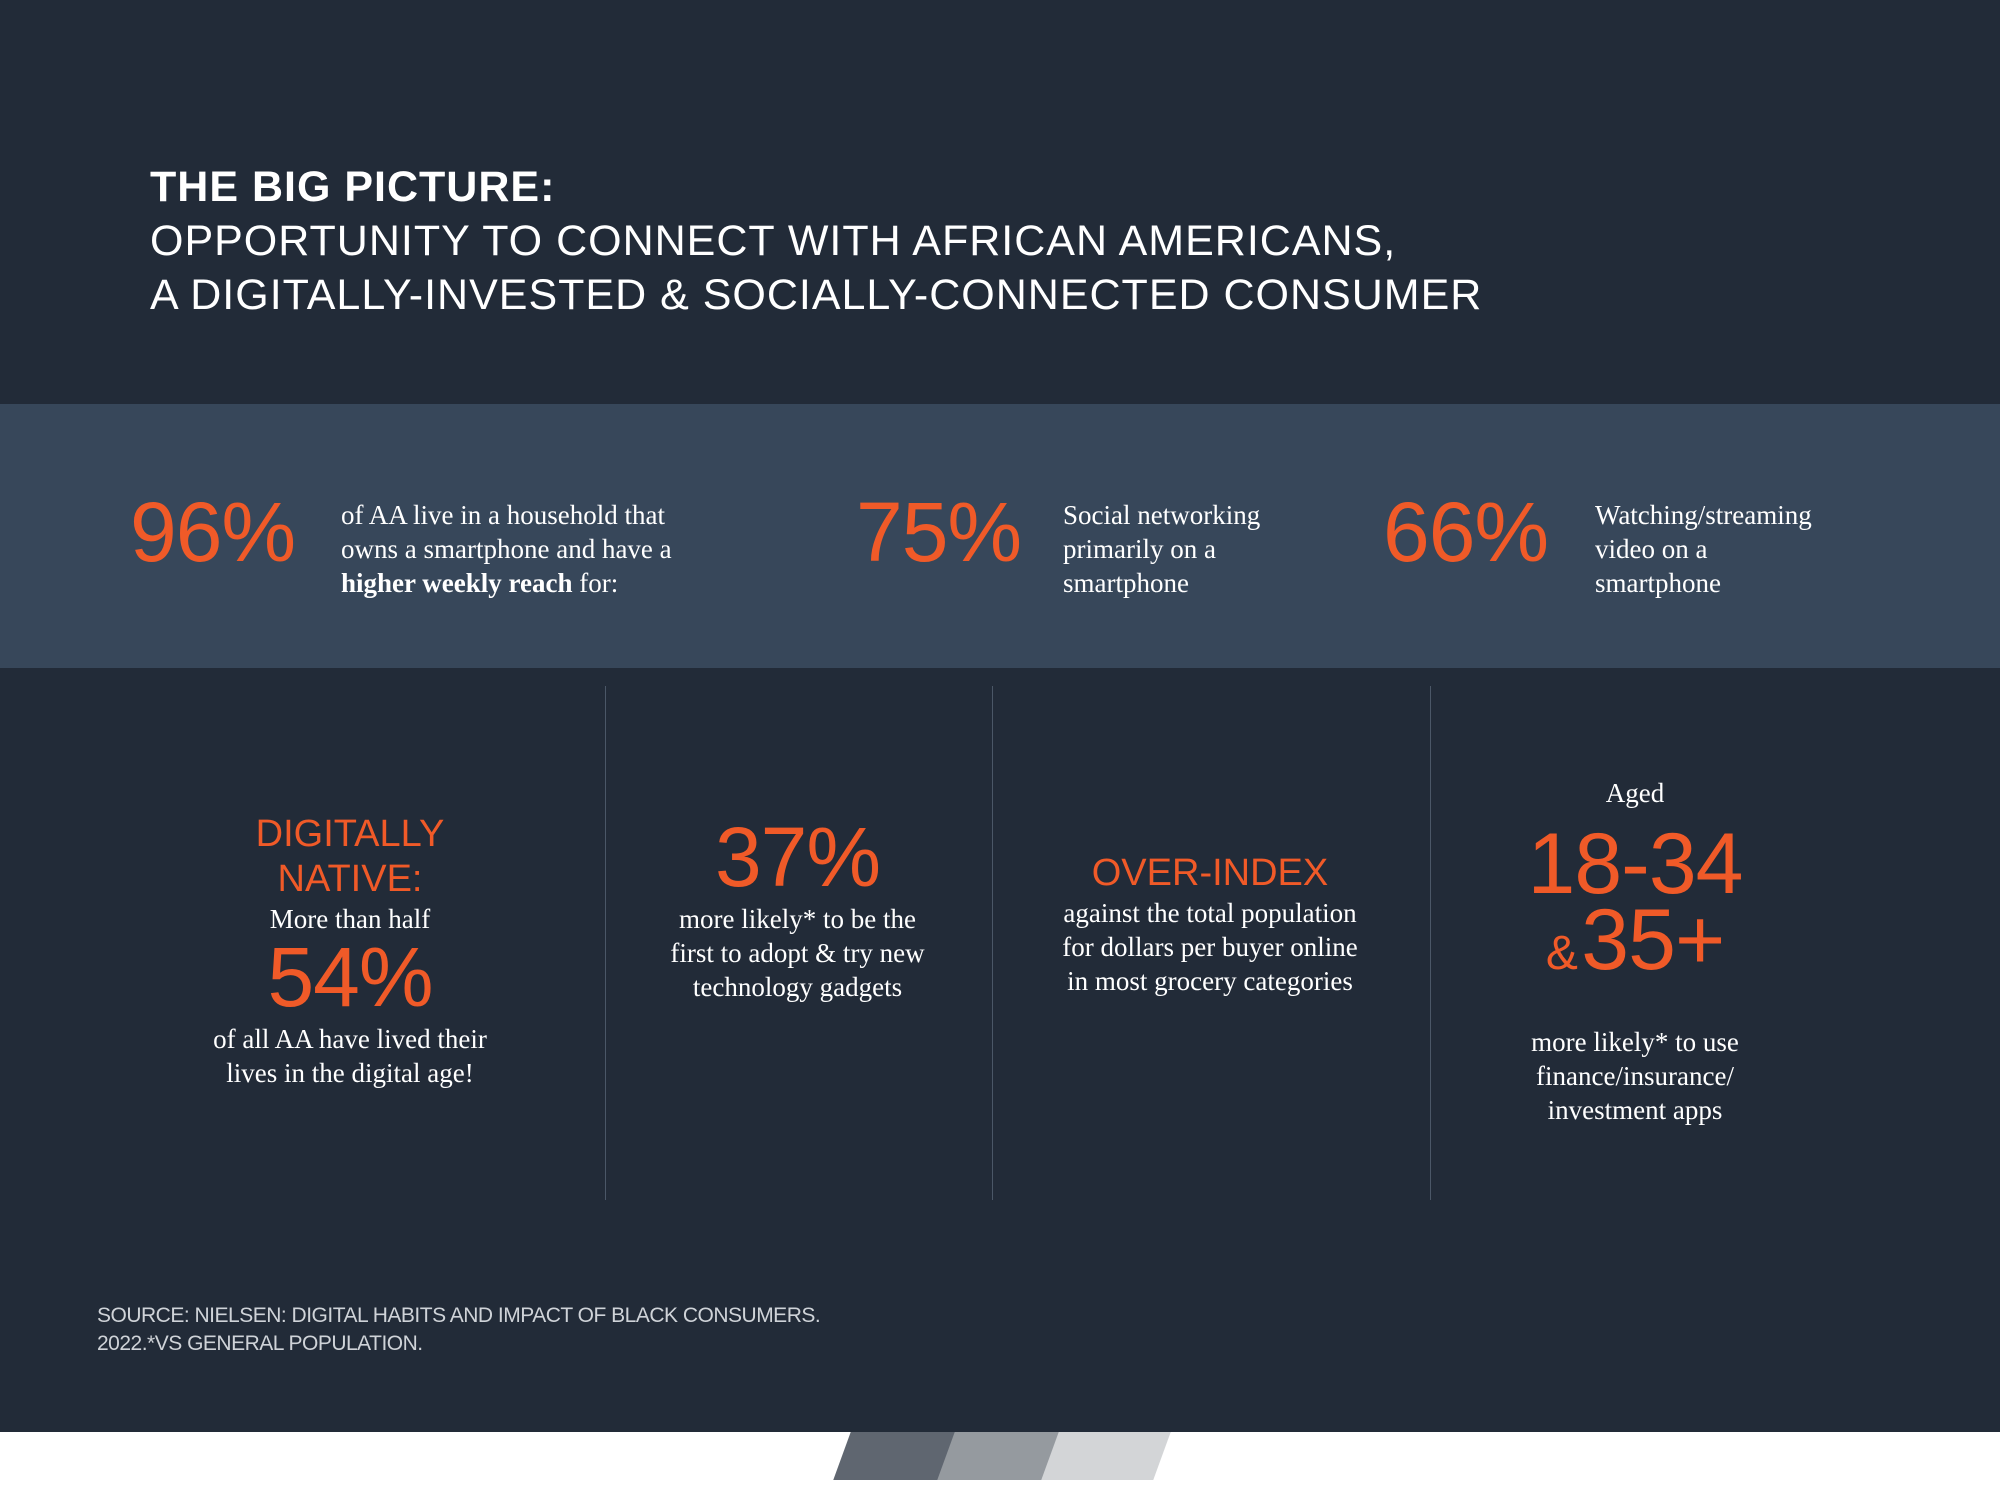  What do you see at coordinates (1635, 864) in the screenshot?
I see `value: 18-34` at bounding box center [1635, 864].